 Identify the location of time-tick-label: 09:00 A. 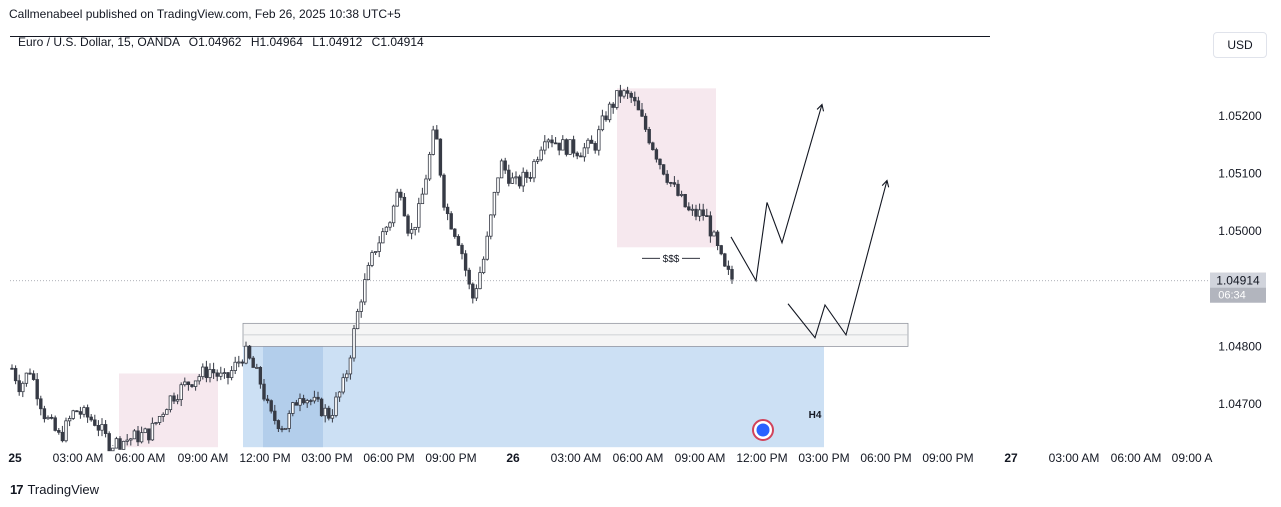
(1192, 458).